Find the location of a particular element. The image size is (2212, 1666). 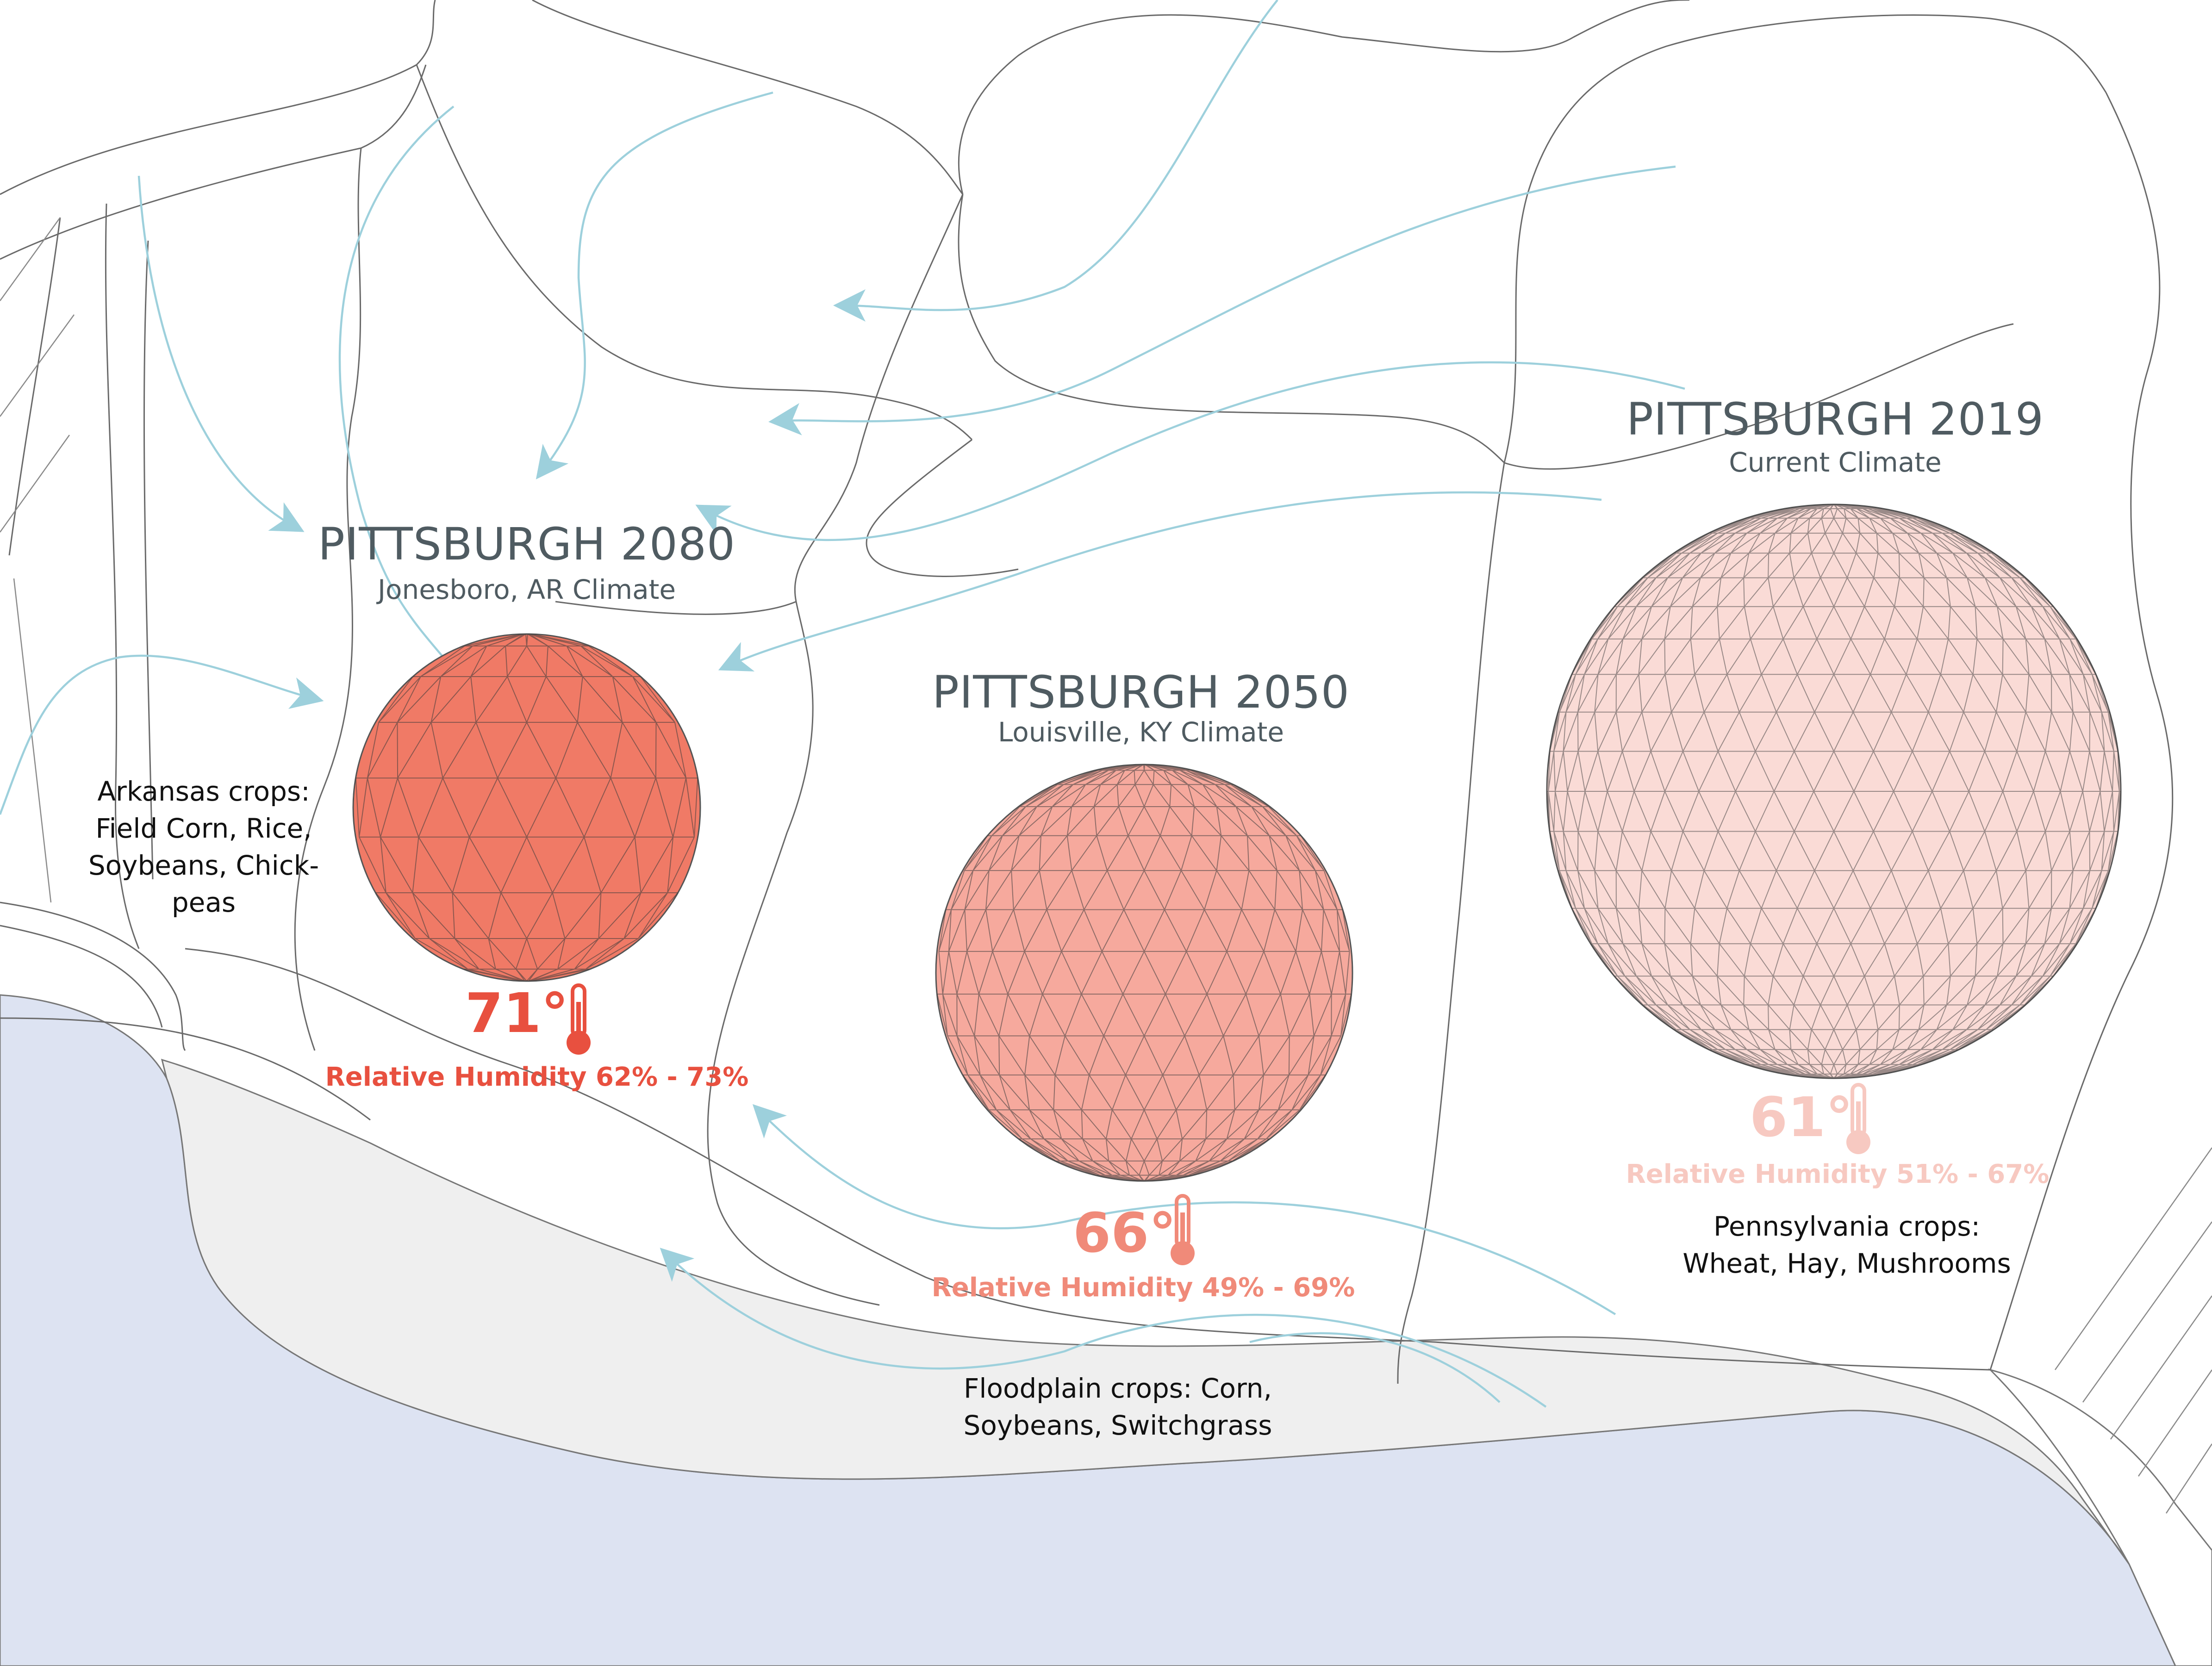

dome-mesh is located at coordinates (526, 807).